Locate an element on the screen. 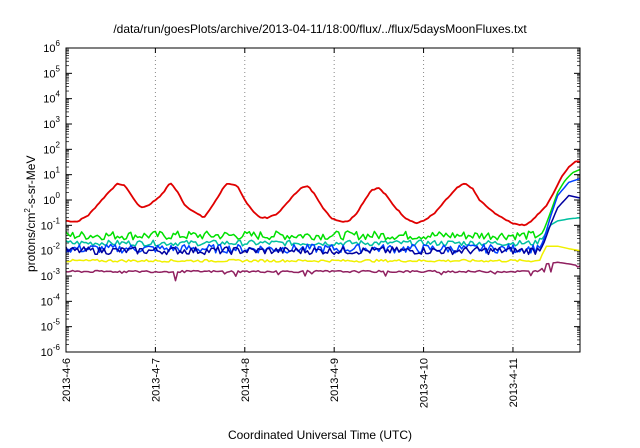  y-tick-exponent: -5 is located at coordinates (57, 322).